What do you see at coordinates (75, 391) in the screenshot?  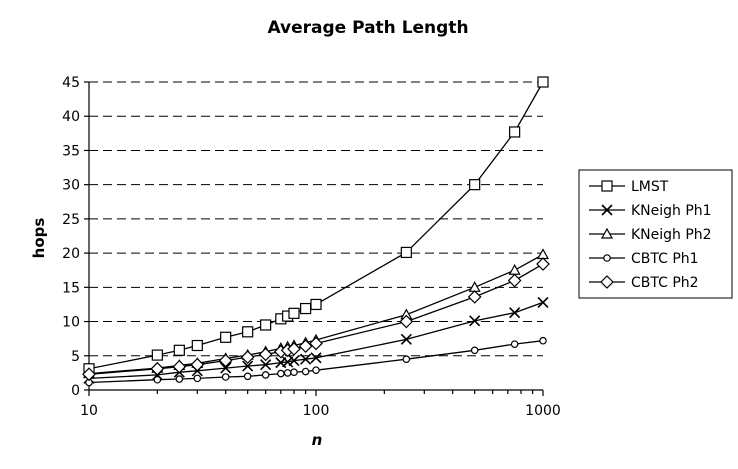 I see `y-tick-label: 0` at bounding box center [75, 391].